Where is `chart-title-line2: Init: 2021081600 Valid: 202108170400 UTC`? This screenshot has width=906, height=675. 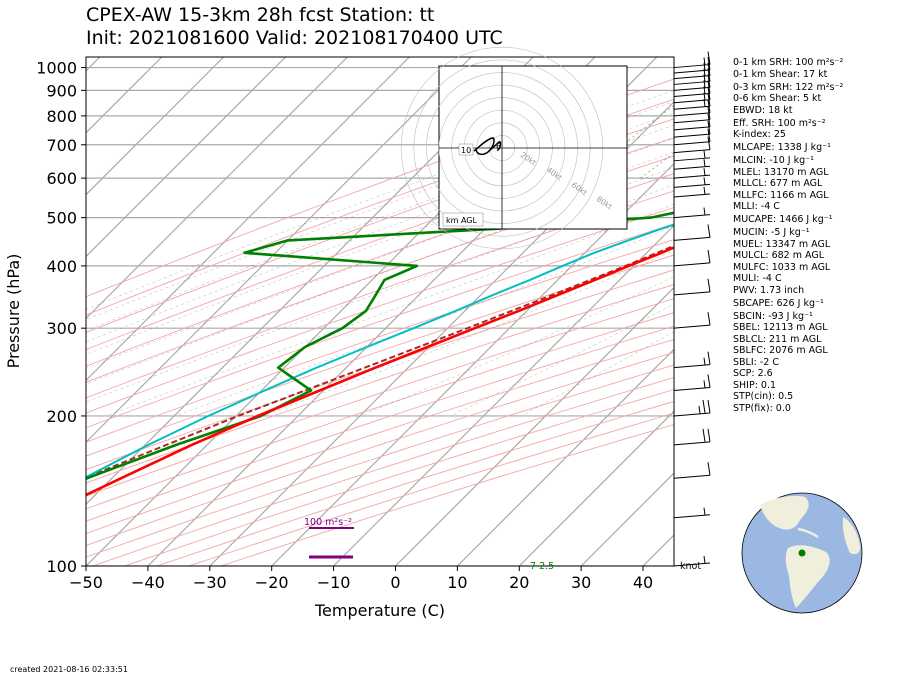
chart-title-line2: Init: 2021081600 Valid: 202108170400 UTC is located at coordinates (294, 38).